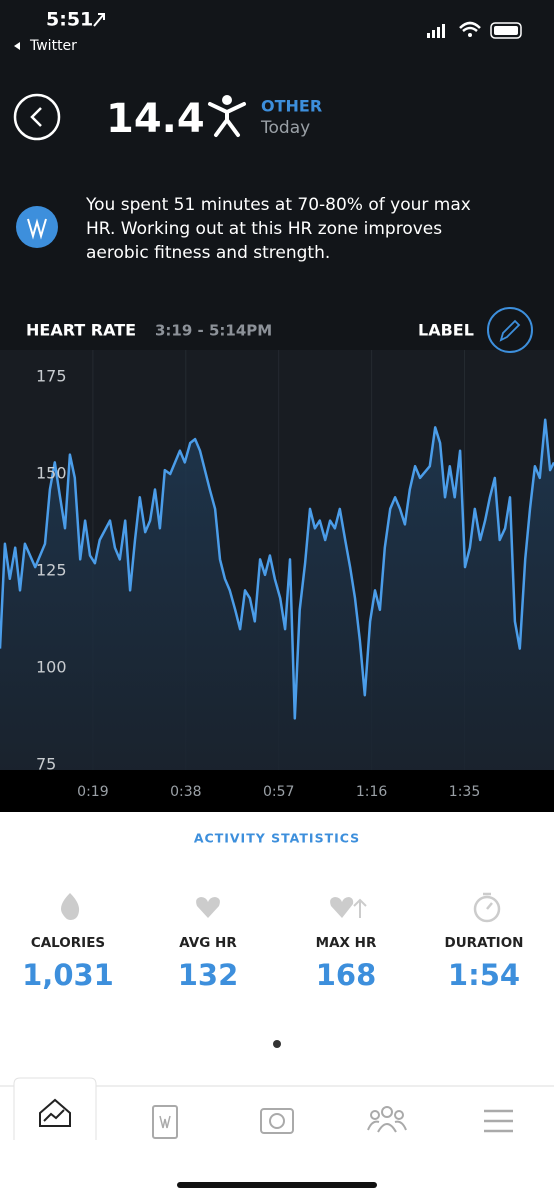 The height and width of the screenshot is (1204, 554). Describe the element at coordinates (81, 330) in the screenshot. I see `chart-title: HEART RATE` at that location.